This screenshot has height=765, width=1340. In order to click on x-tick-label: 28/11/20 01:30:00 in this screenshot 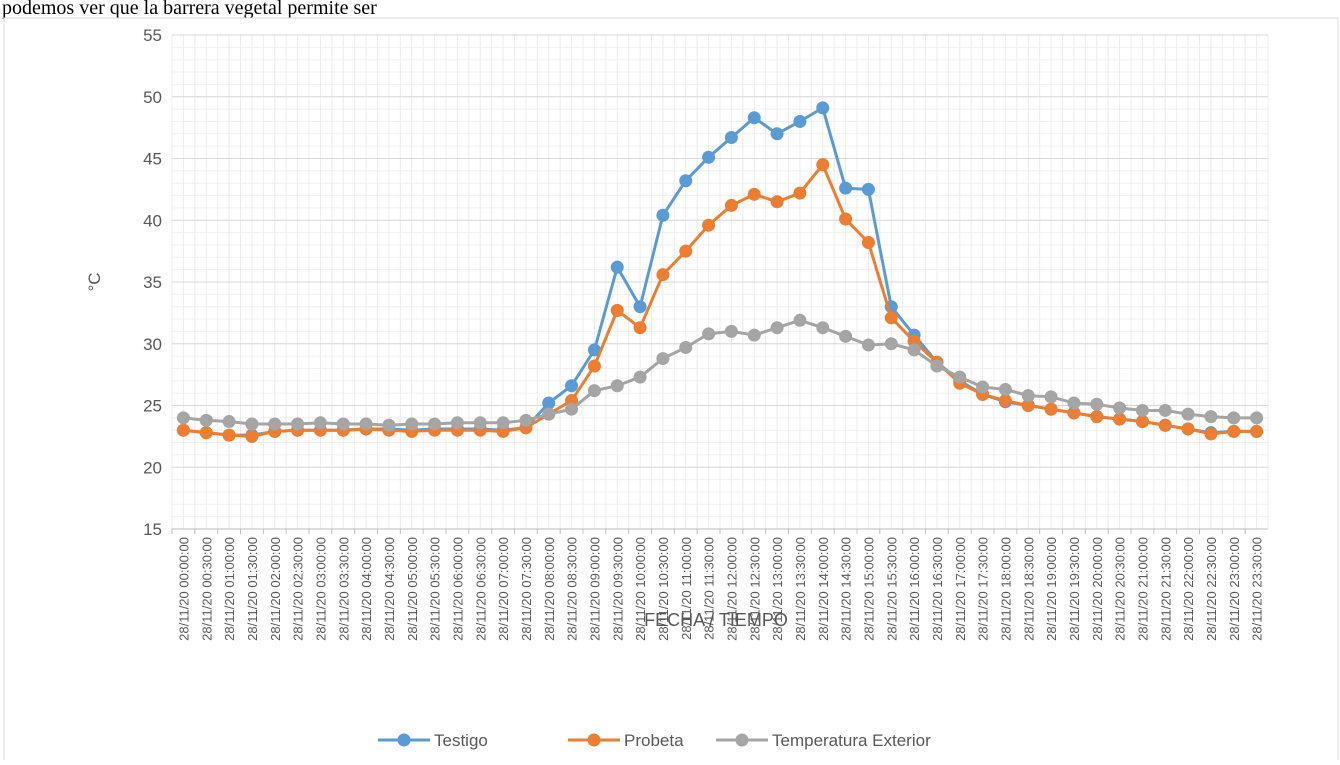, I will do `click(252, 589)`.